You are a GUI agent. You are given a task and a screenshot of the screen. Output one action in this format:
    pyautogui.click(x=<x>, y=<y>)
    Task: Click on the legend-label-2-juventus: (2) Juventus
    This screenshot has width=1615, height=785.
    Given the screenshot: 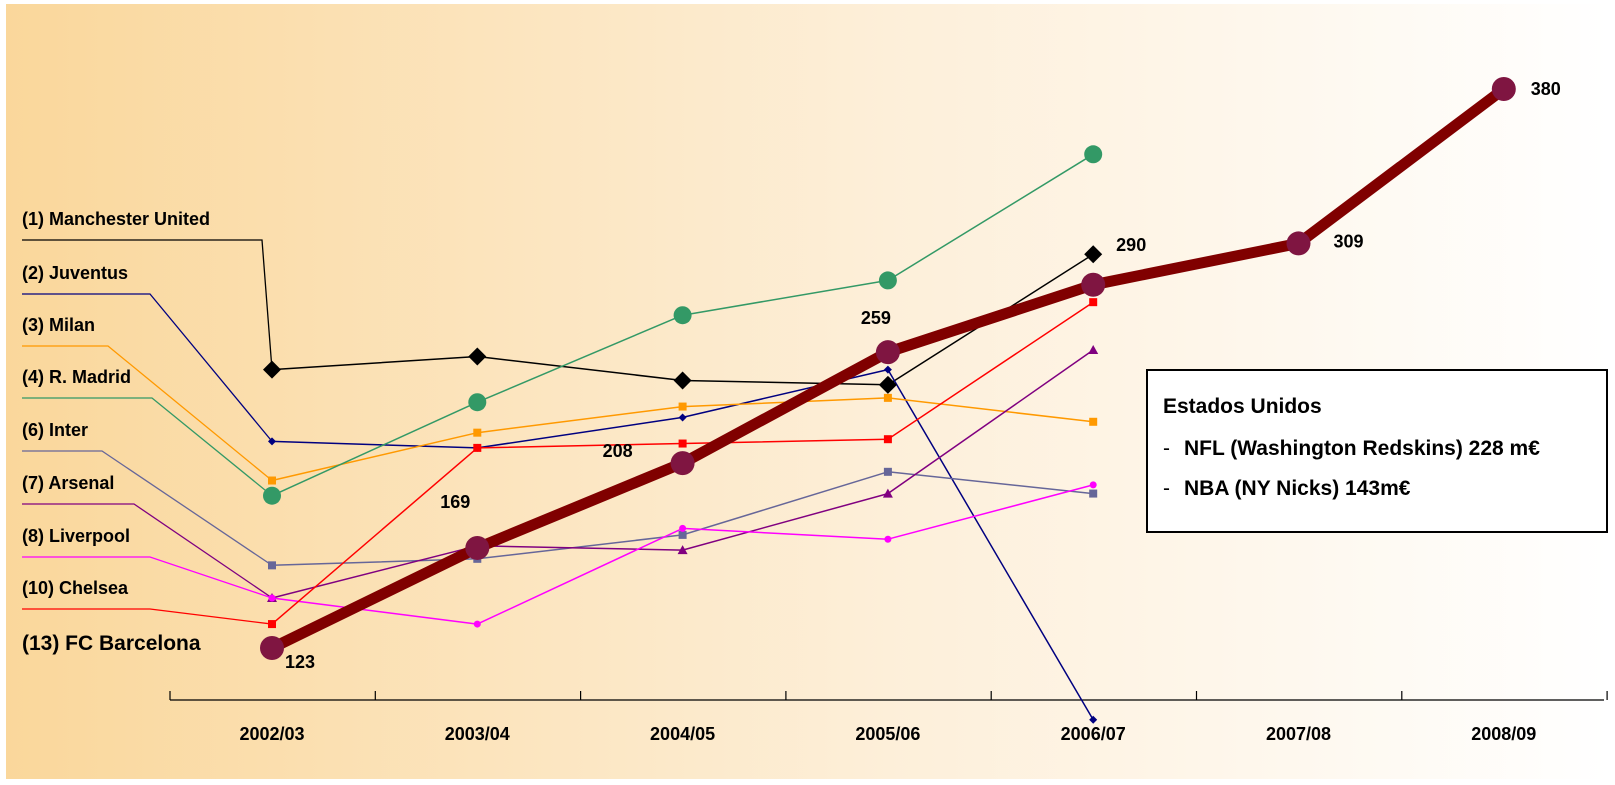 What is the action you would take?
    pyautogui.click(x=75, y=273)
    